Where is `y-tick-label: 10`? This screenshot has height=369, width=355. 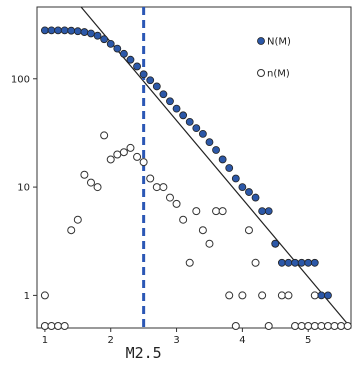 y-tick-label: 10 is located at coordinates (23, 188).